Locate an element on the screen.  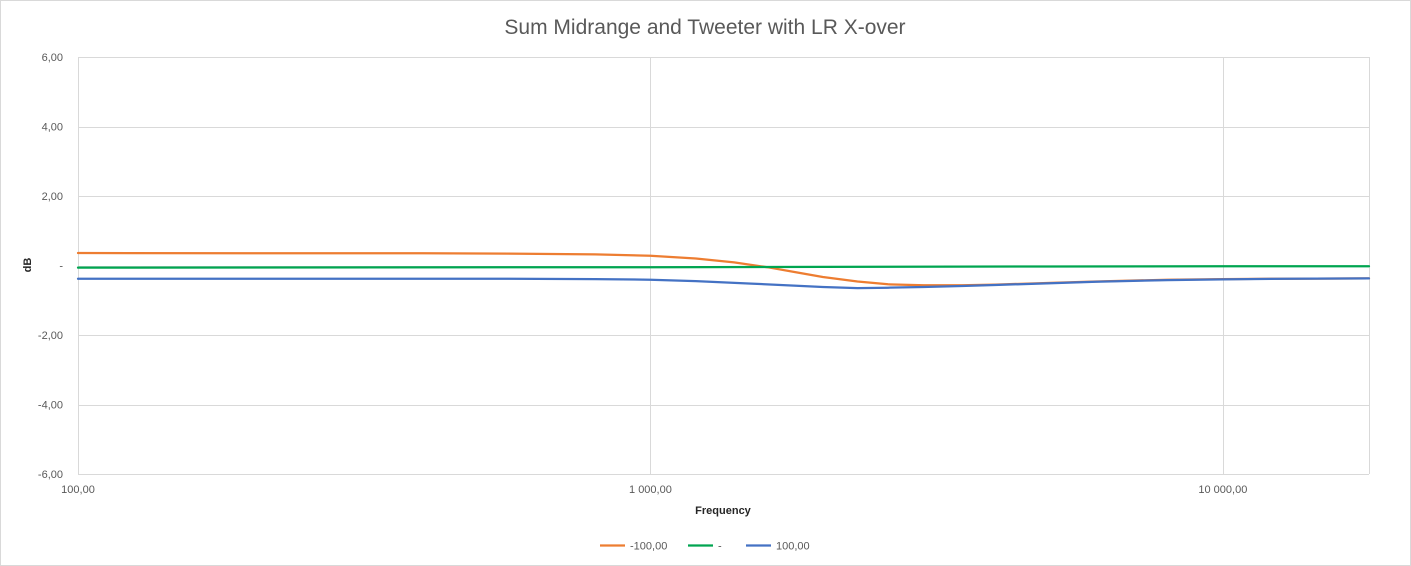
chart-title: Sum Midrange and Tweeter with LR X-over is located at coordinates (704, 27).